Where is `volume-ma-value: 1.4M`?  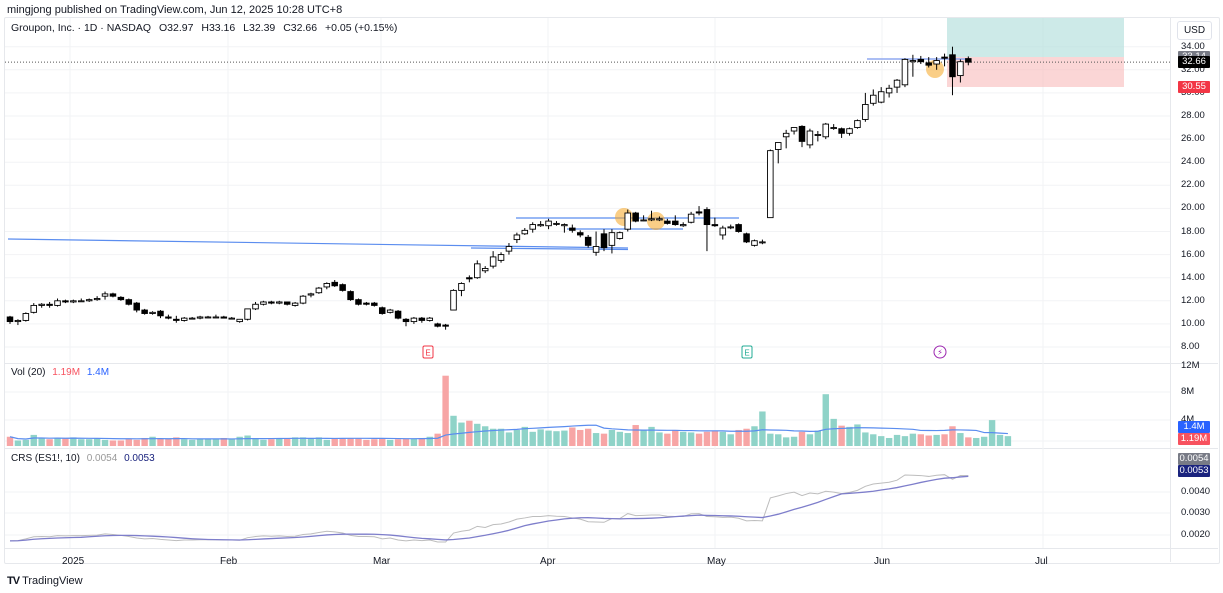
volume-ma-value: 1.4M is located at coordinates (98, 372).